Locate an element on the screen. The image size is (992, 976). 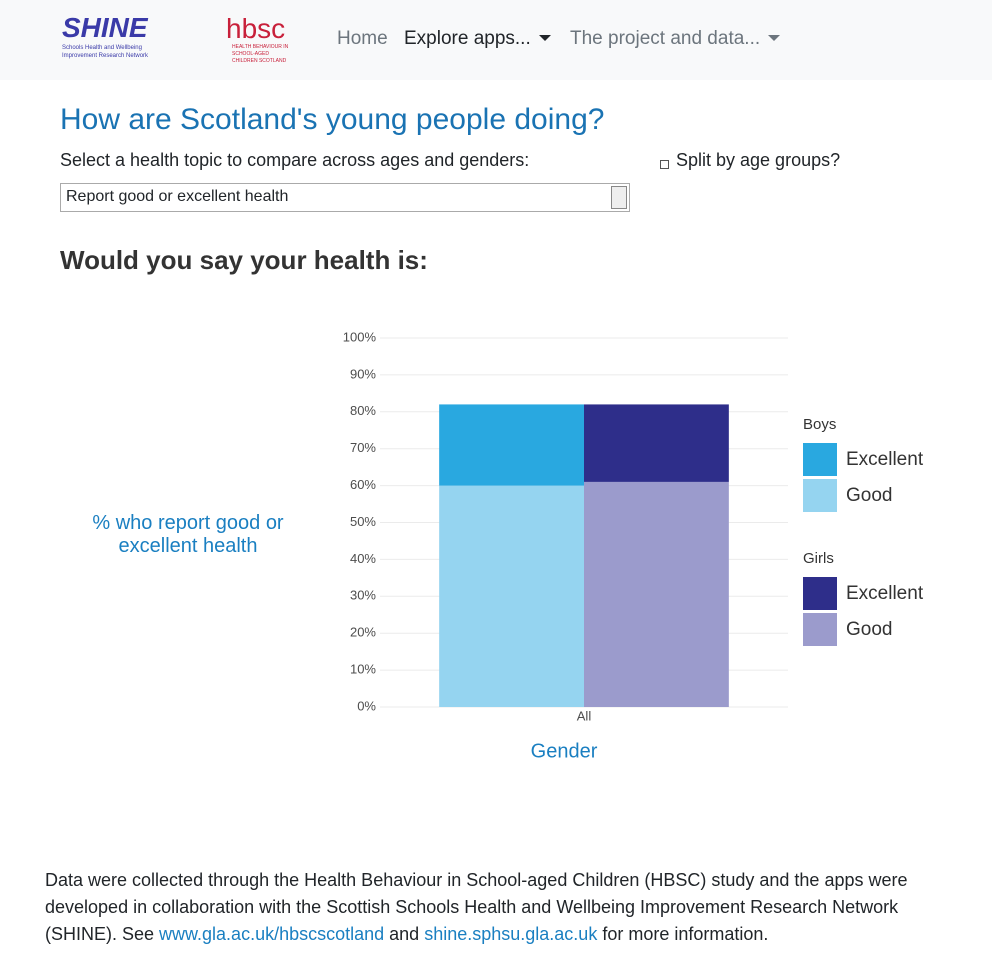
y-tick-label: 40% is located at coordinates (363, 558).